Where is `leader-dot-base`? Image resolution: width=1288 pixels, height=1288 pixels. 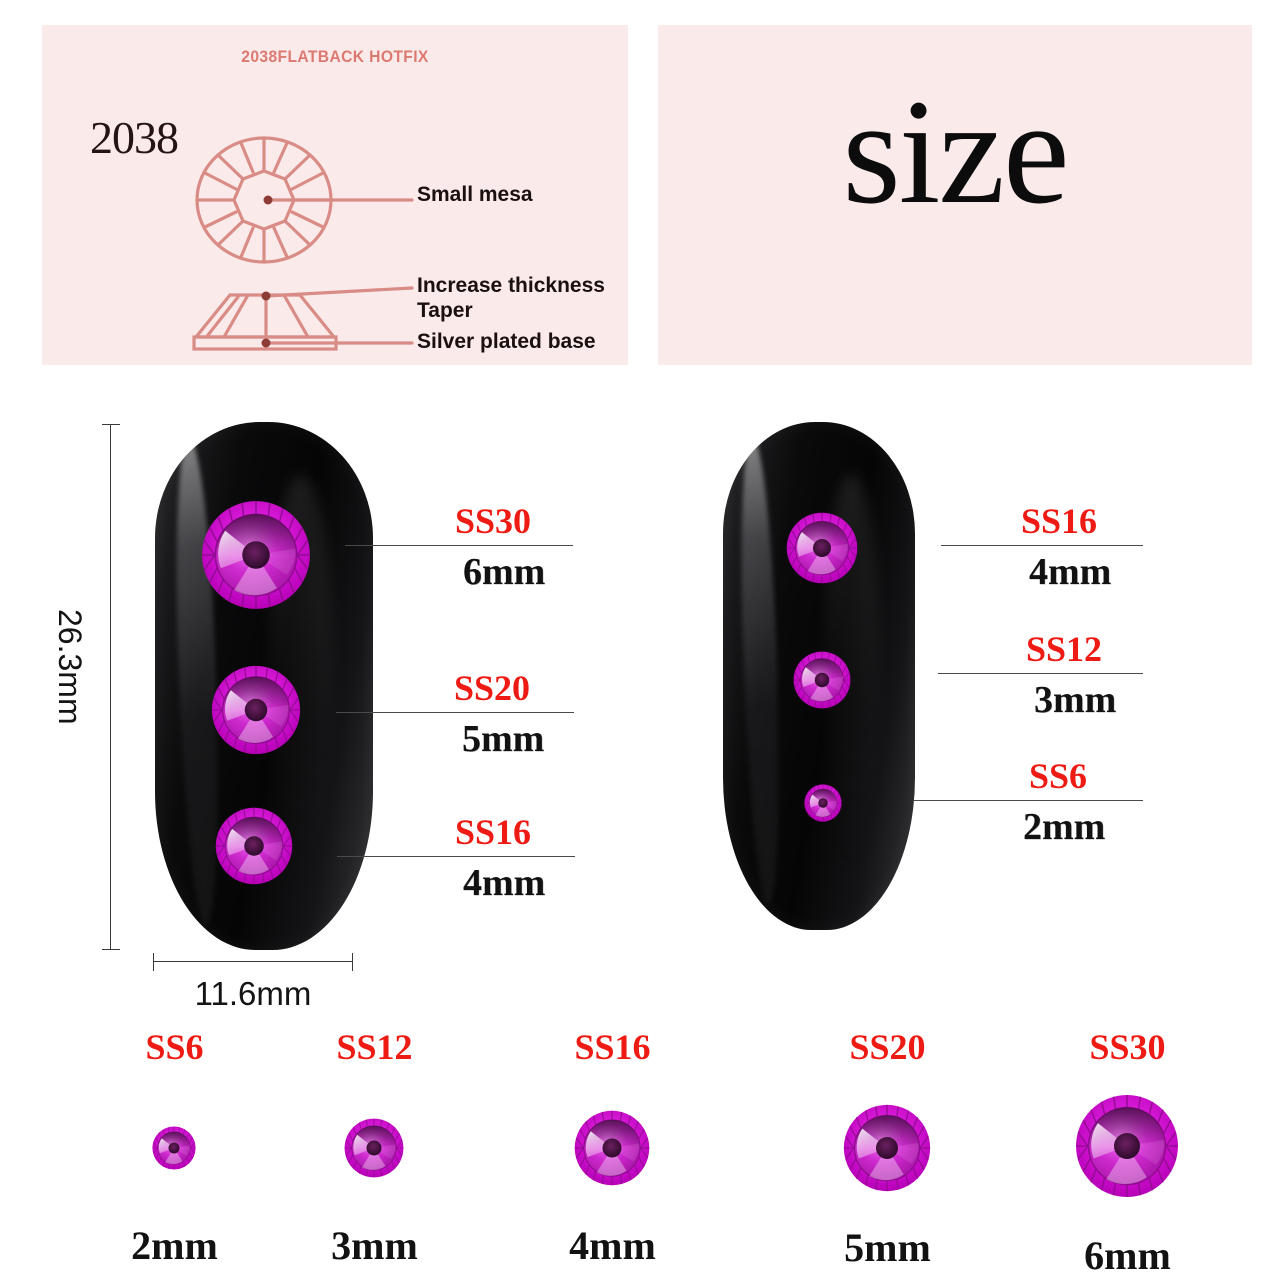 leader-dot-base is located at coordinates (266, 343).